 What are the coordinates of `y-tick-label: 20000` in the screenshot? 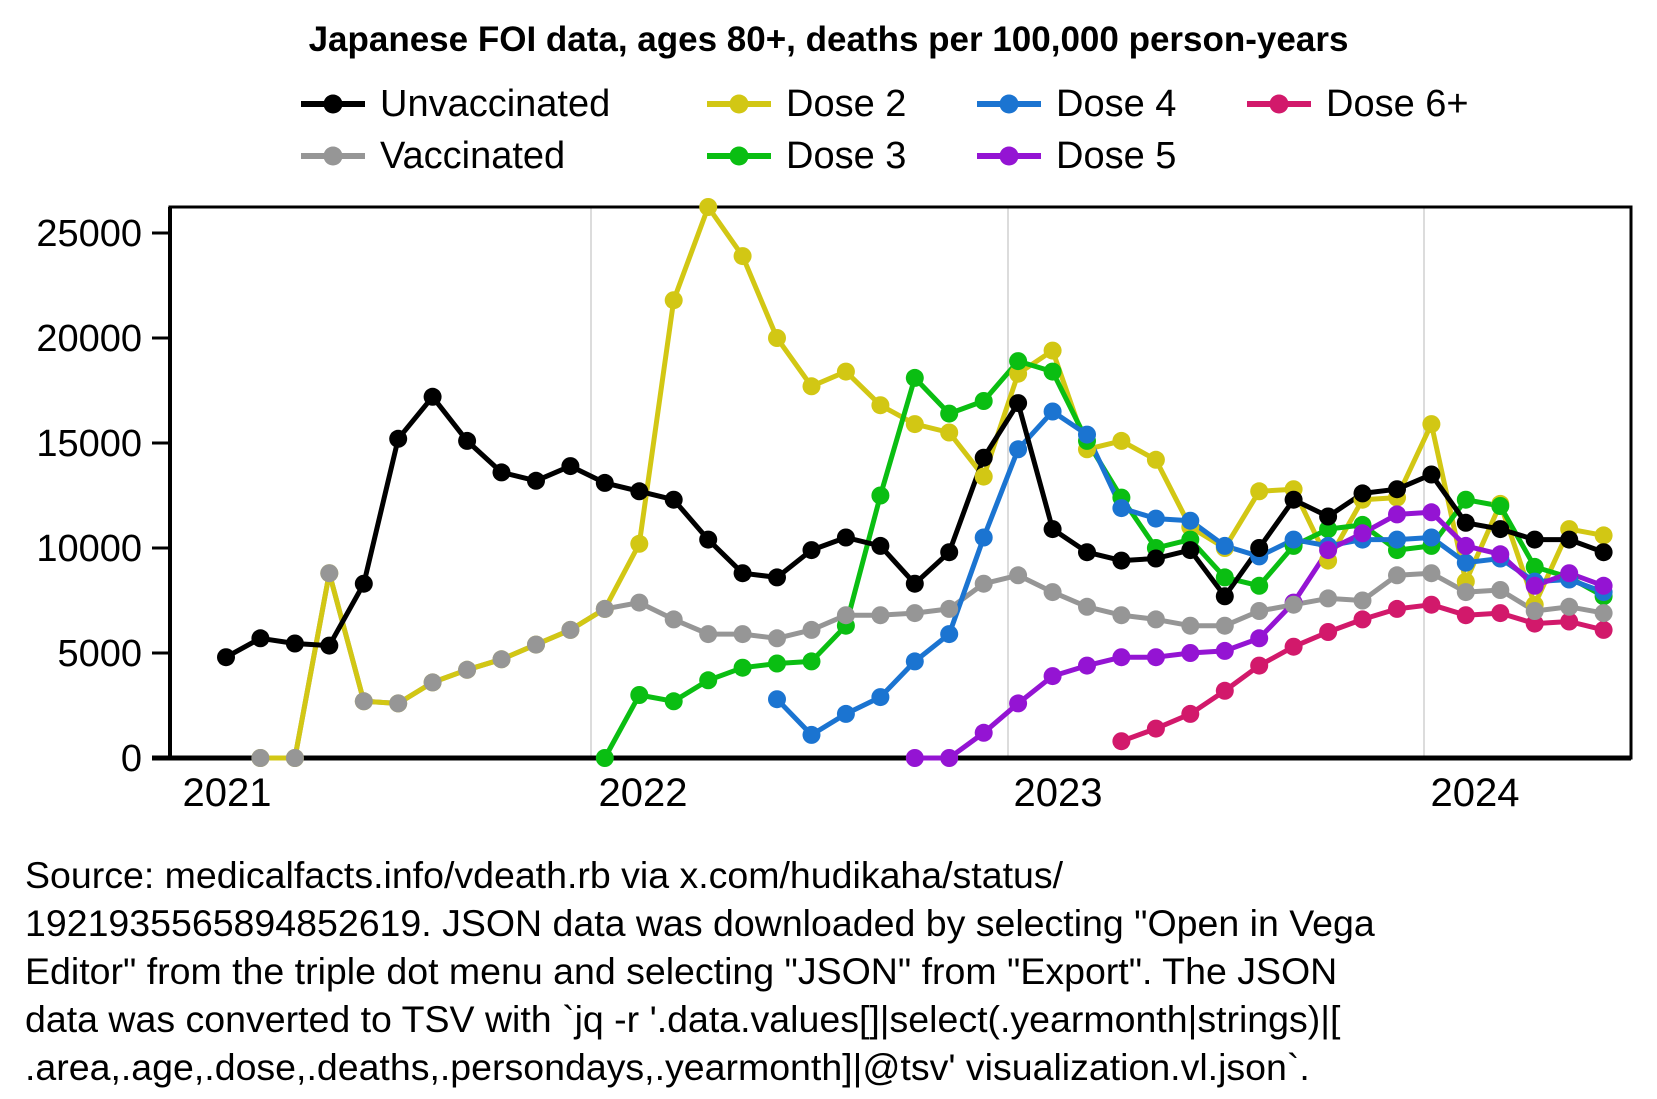 It's located at (89, 339).